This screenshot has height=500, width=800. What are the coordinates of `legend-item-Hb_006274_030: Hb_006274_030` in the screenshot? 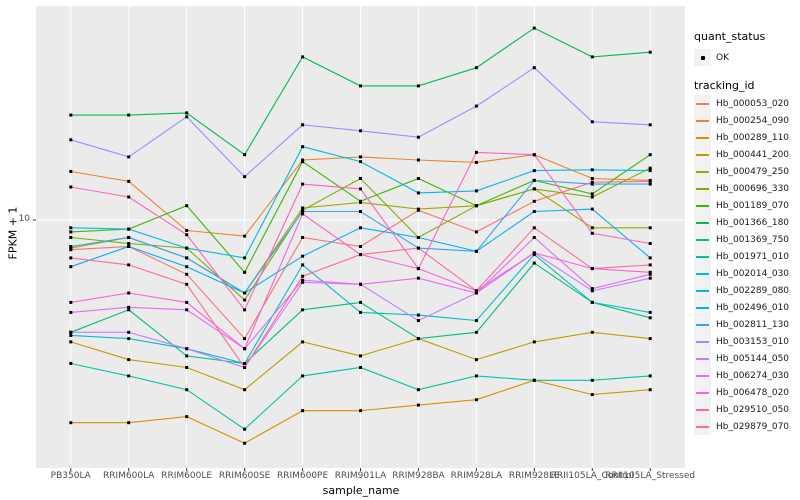 It's located at (747, 375).